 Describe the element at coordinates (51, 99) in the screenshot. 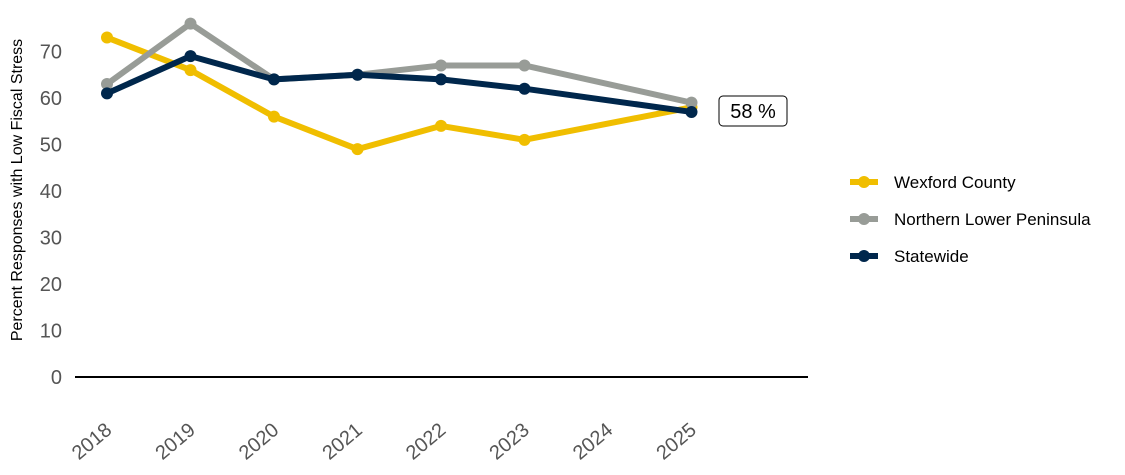

I see `y-tick-label: 60` at that location.